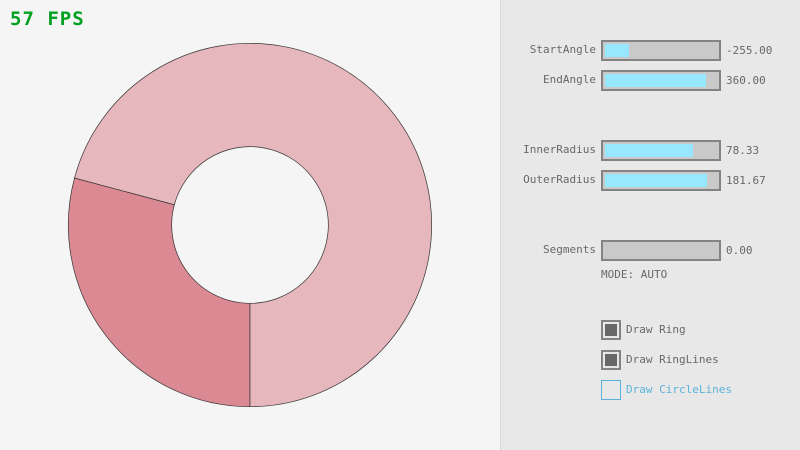  What do you see at coordinates (672, 359) in the screenshot?
I see `draw-ringlines-label: Draw RingLines` at bounding box center [672, 359].